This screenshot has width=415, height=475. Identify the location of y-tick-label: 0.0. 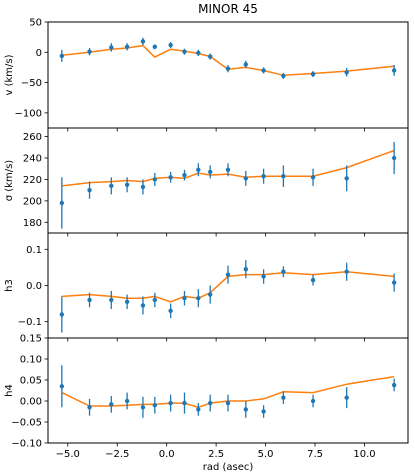
(34, 286).